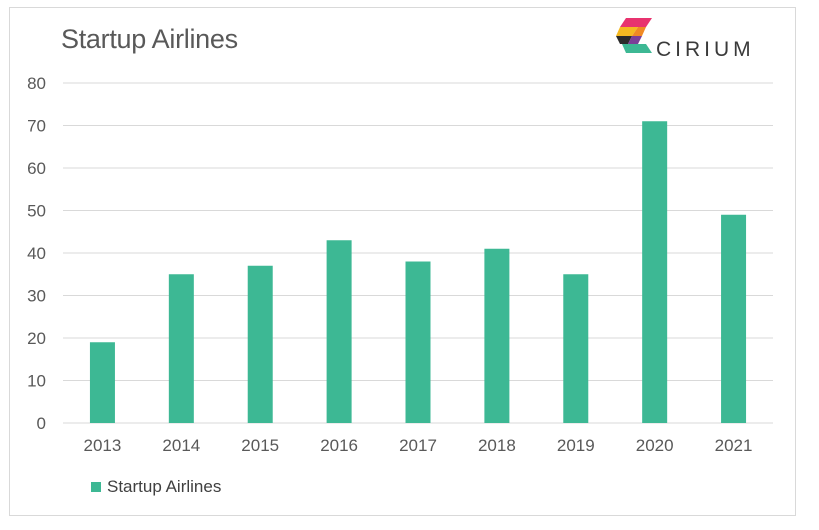 Image resolution: width=819 pixels, height=530 pixels. What do you see at coordinates (497, 335) in the screenshot?
I see `bar-2018` at bounding box center [497, 335].